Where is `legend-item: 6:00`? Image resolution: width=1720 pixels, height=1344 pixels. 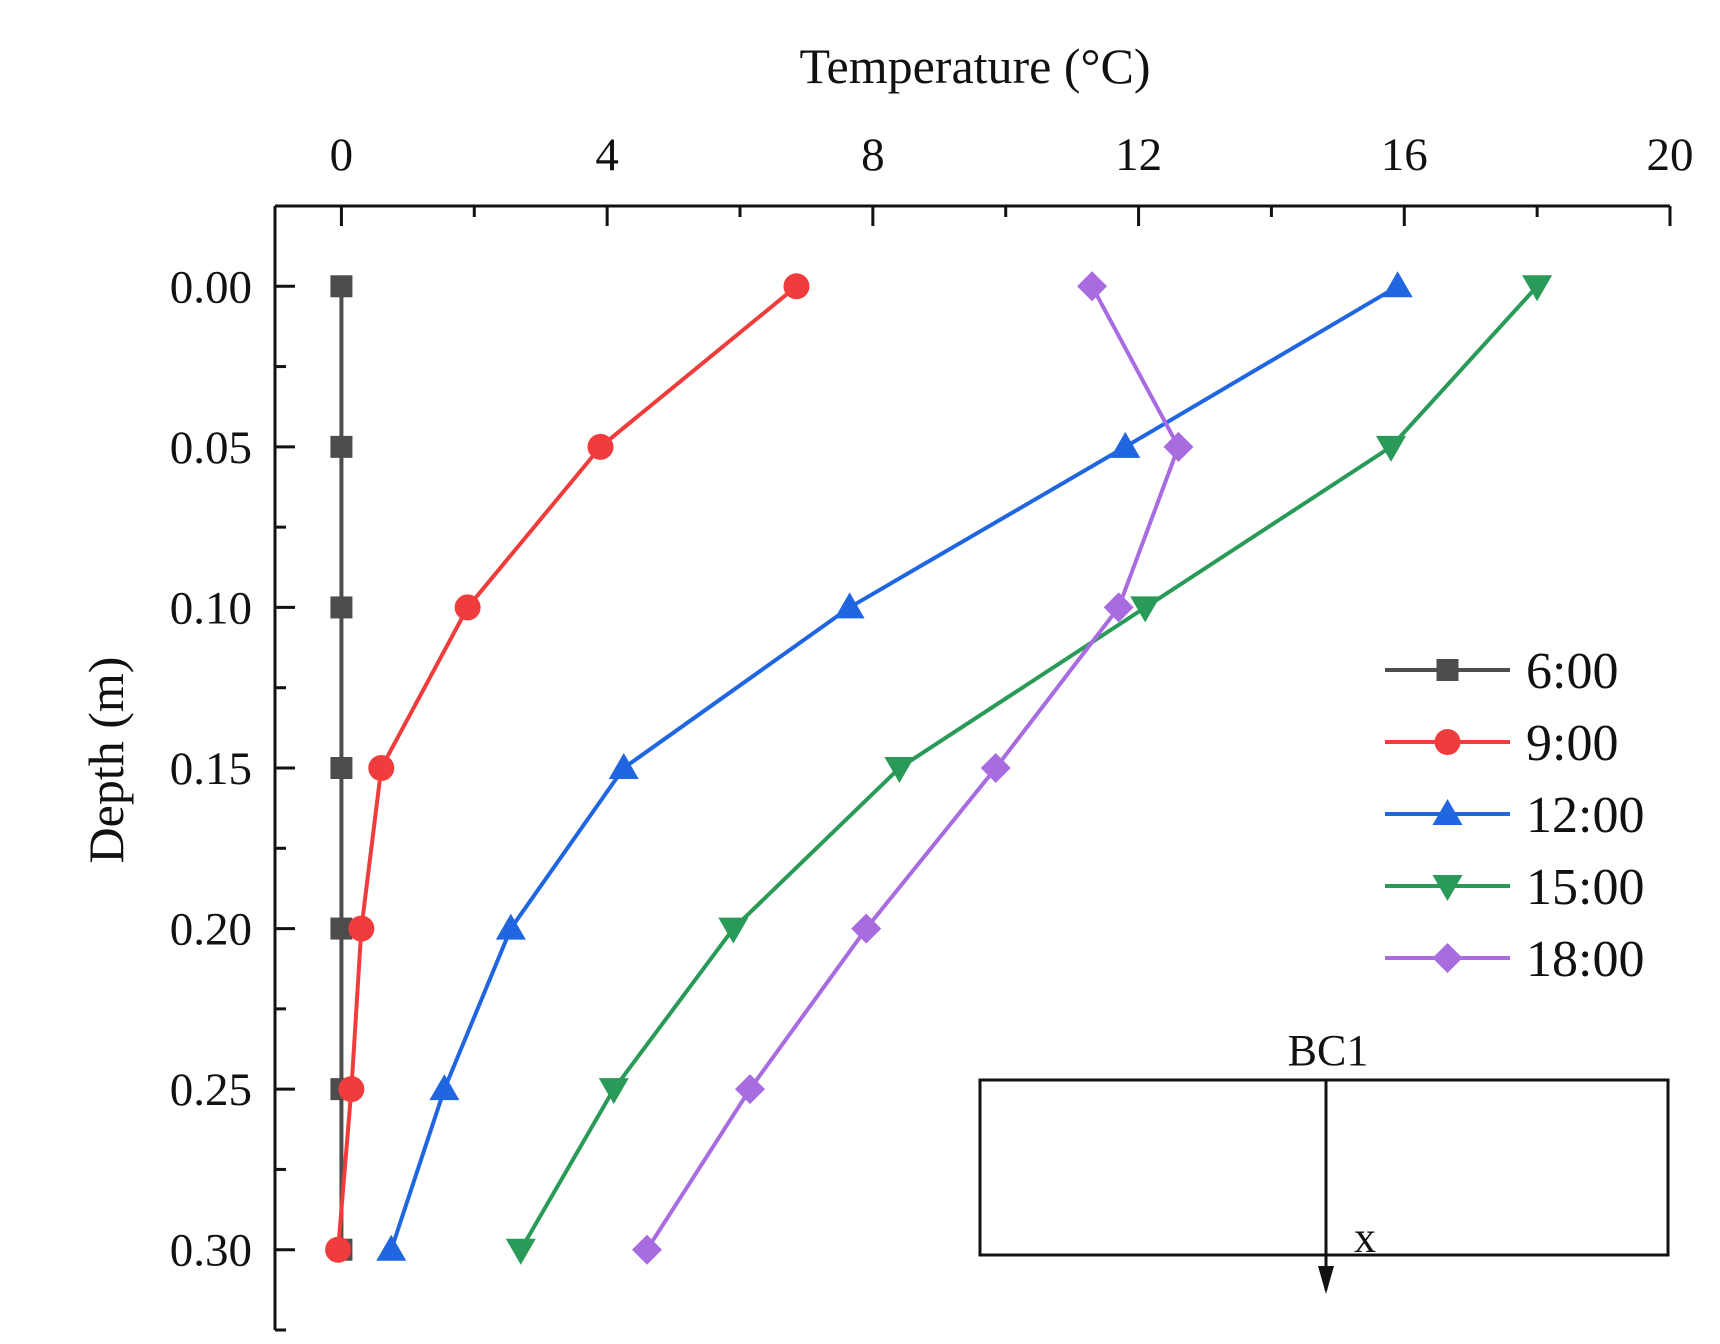
legend-item: 6:00 is located at coordinates (1501, 671).